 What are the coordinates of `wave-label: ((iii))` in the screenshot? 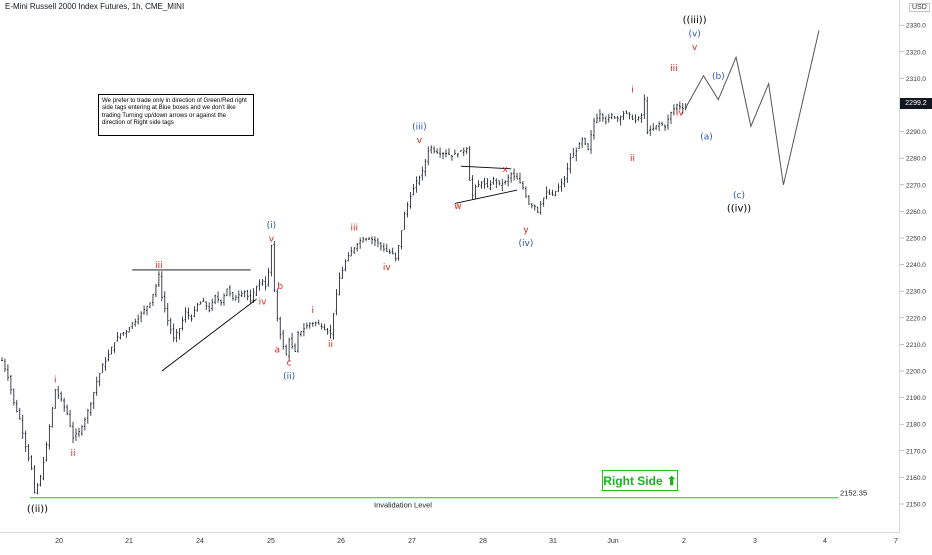 It's located at (695, 20).